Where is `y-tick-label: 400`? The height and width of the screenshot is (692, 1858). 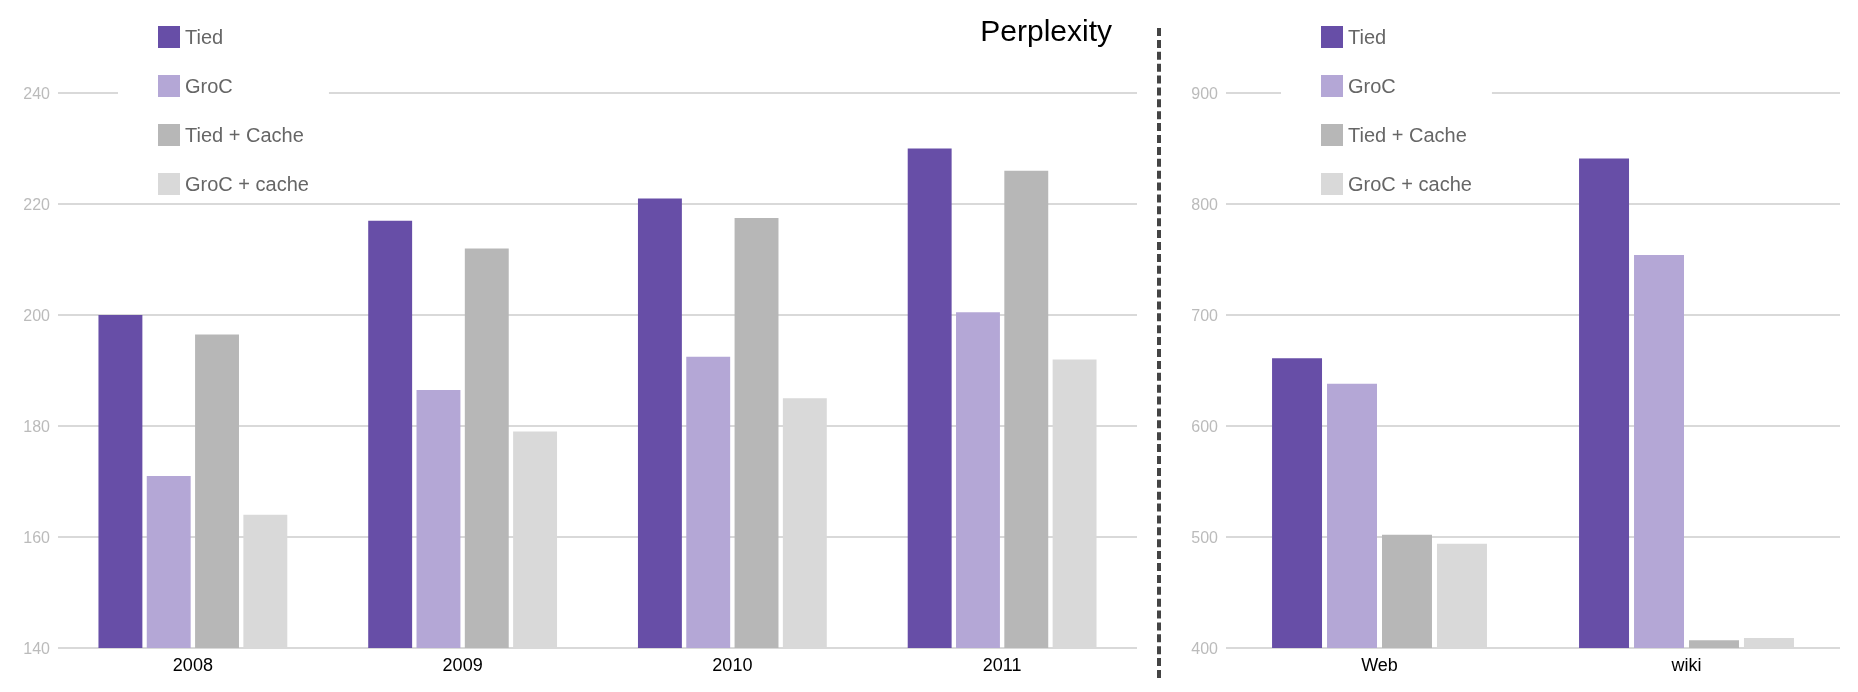 y-tick-label: 400 is located at coordinates (1205, 648).